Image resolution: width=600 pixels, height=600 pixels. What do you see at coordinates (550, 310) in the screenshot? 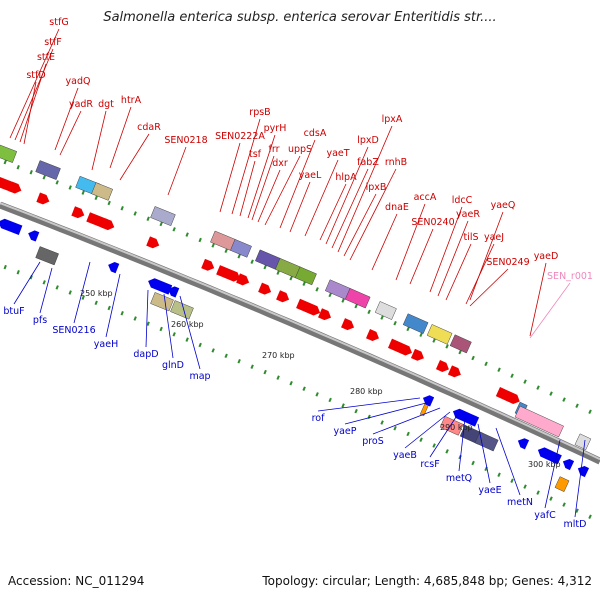
I see `rna-gene-leader-line` at bounding box center [550, 310].